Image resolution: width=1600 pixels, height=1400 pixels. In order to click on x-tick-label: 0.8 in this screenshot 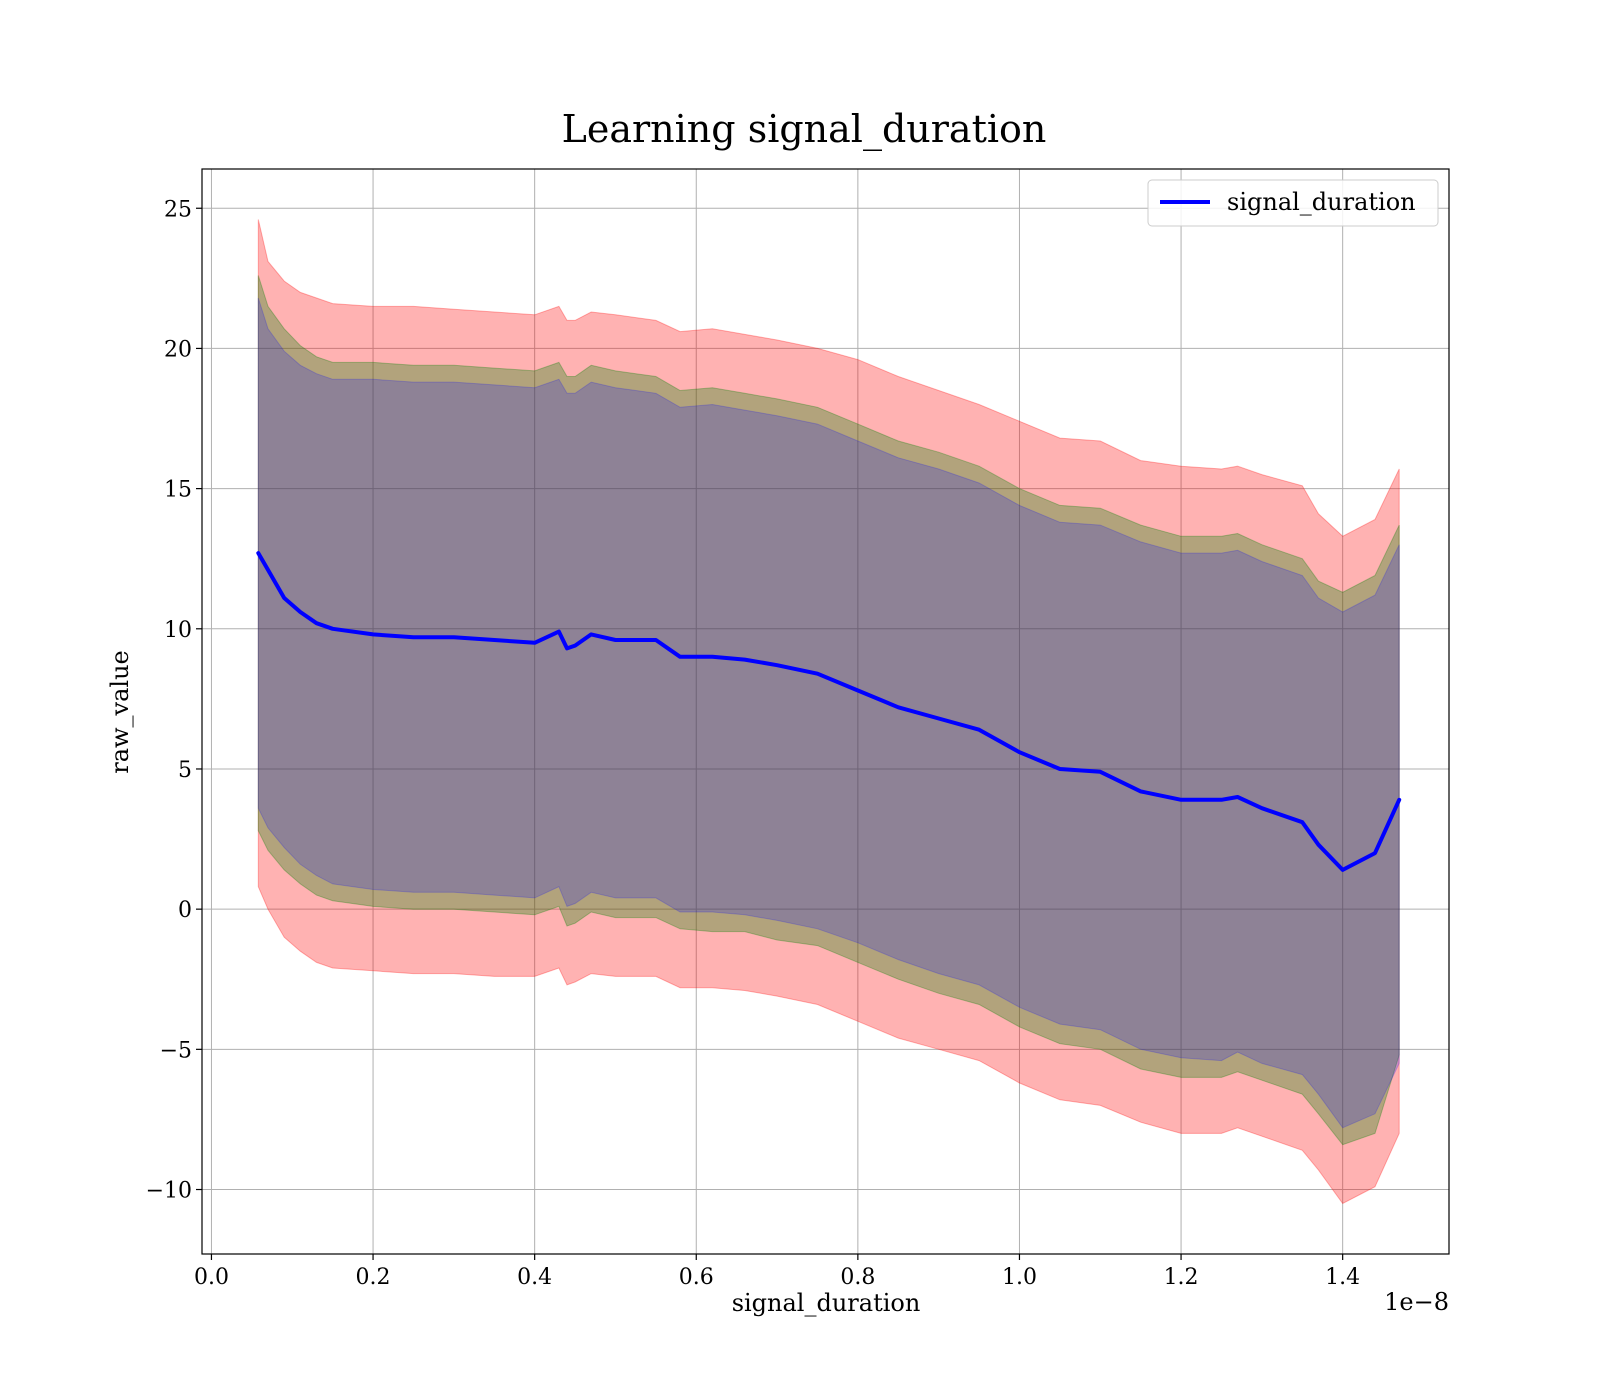, I will do `click(857, 1277)`.